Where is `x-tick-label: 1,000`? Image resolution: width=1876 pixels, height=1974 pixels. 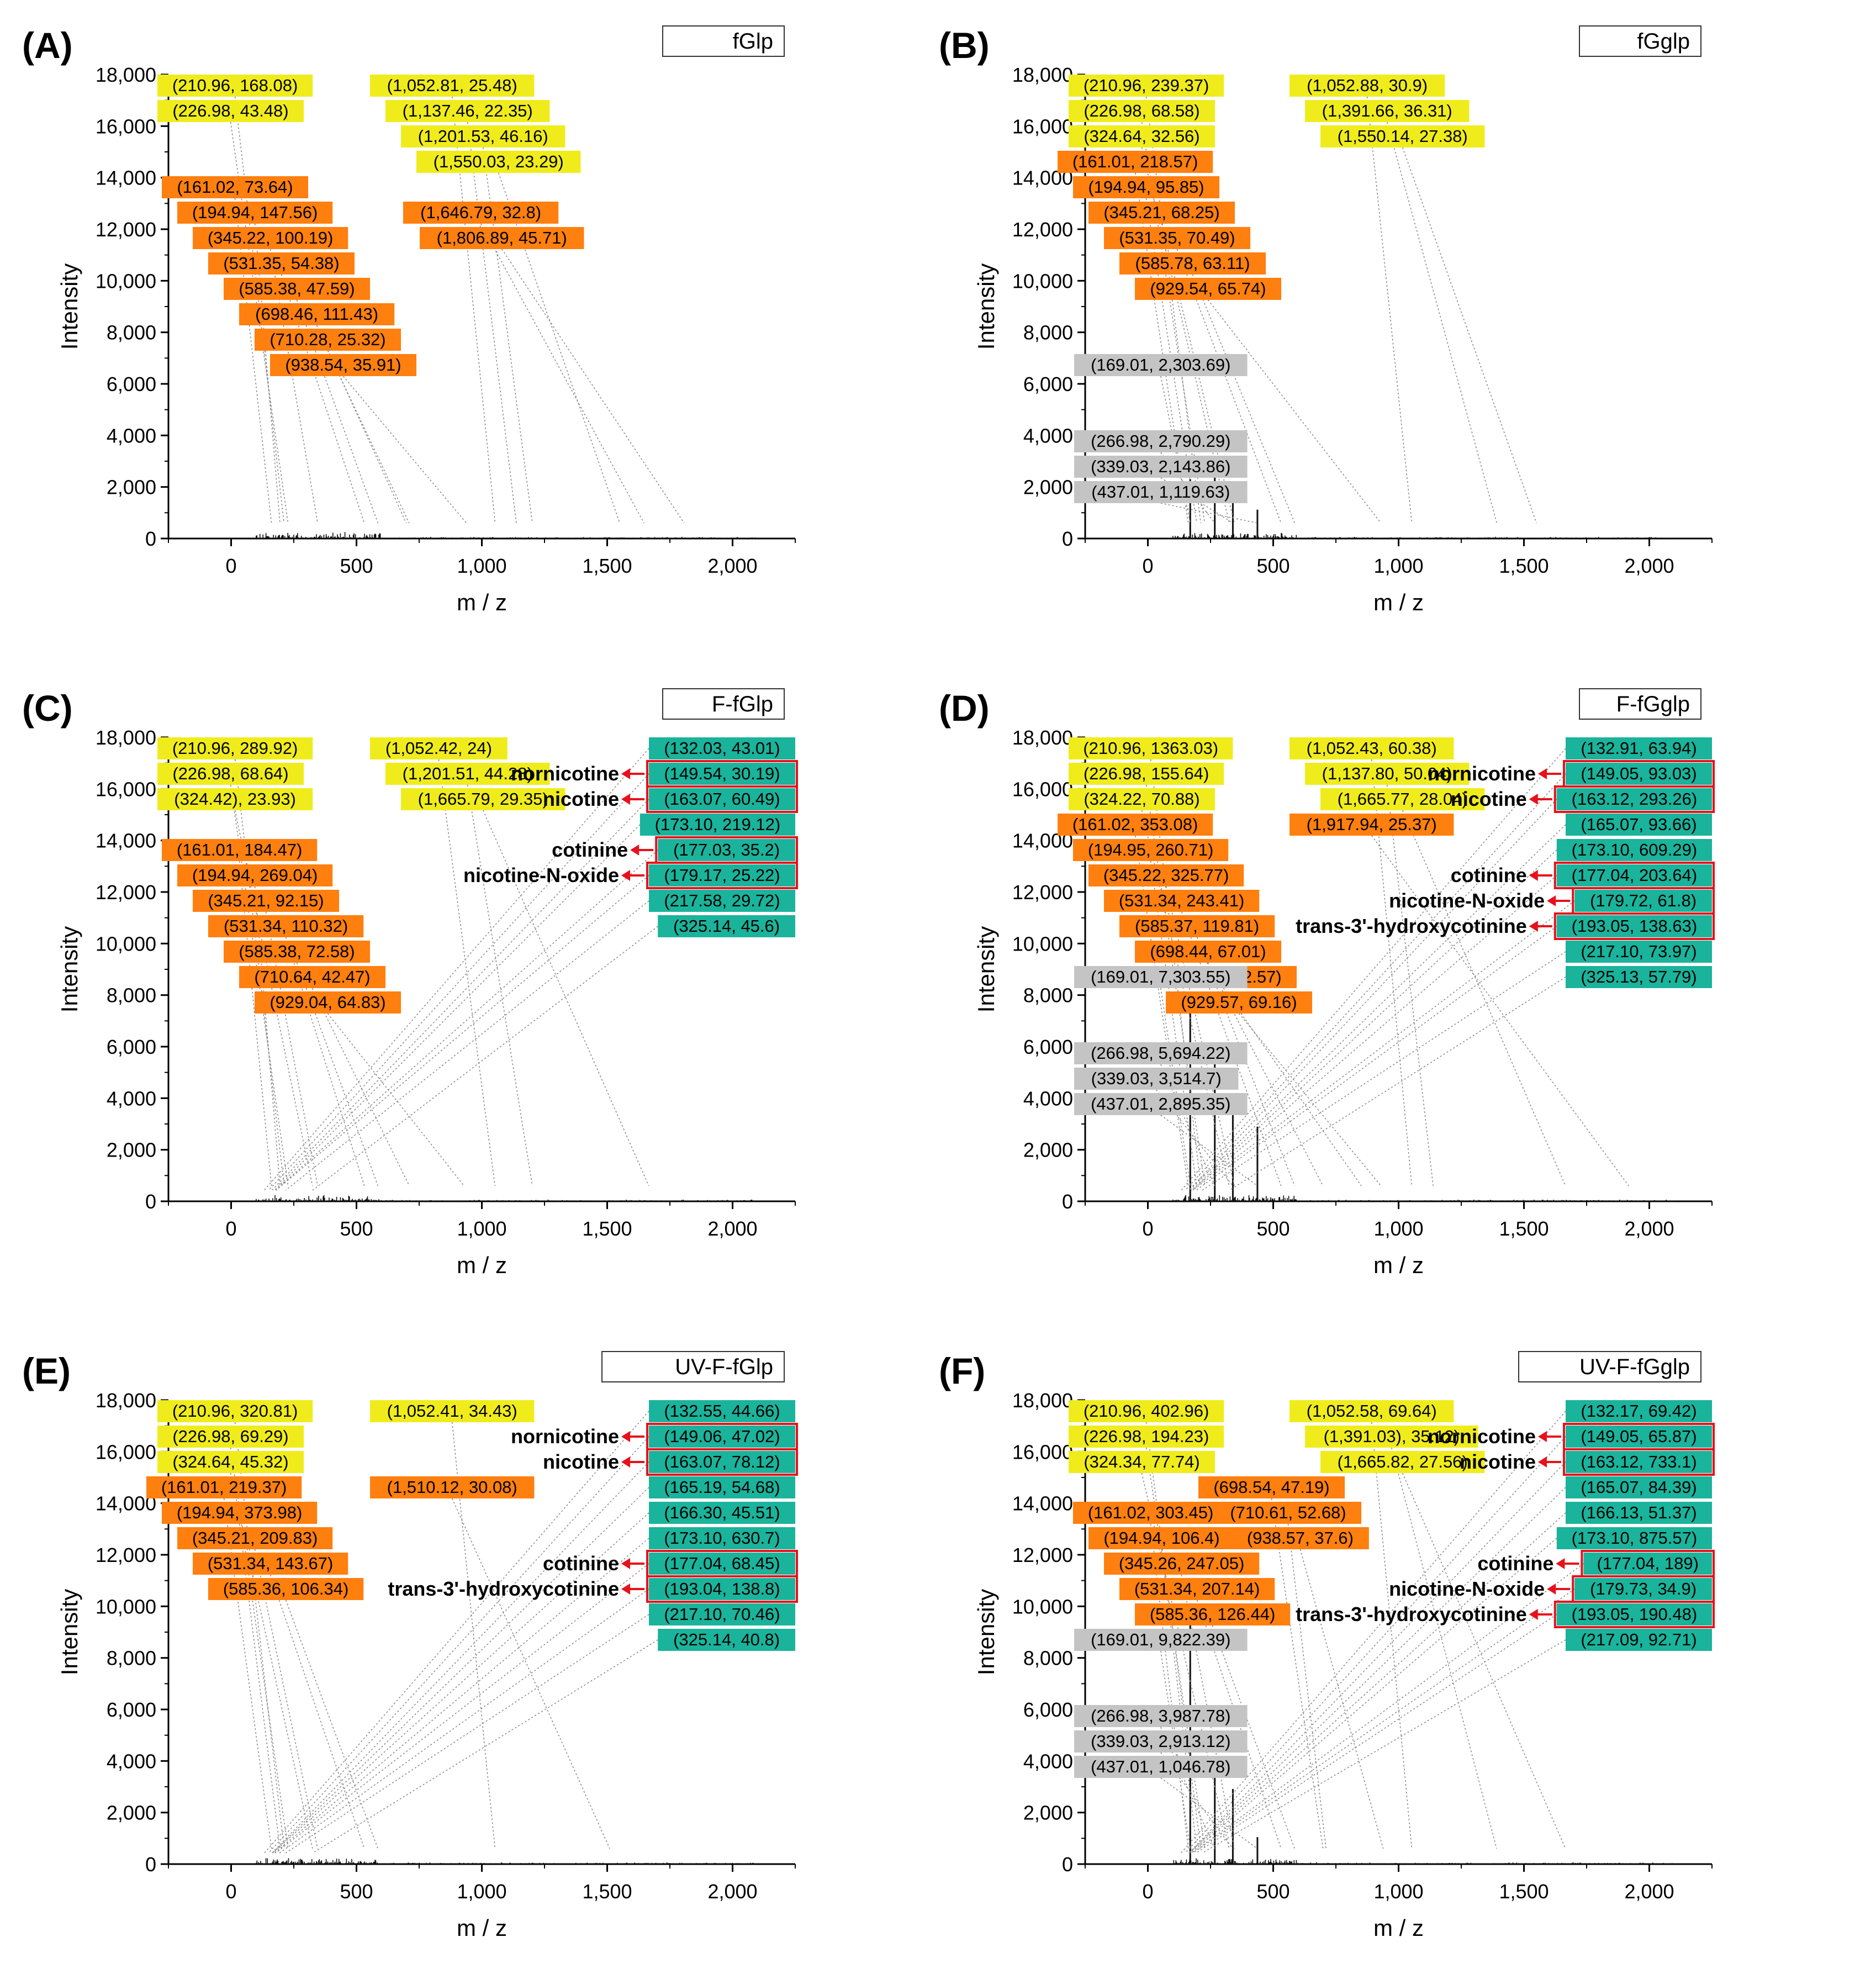 x-tick-label: 1,000 is located at coordinates (1398, 1228).